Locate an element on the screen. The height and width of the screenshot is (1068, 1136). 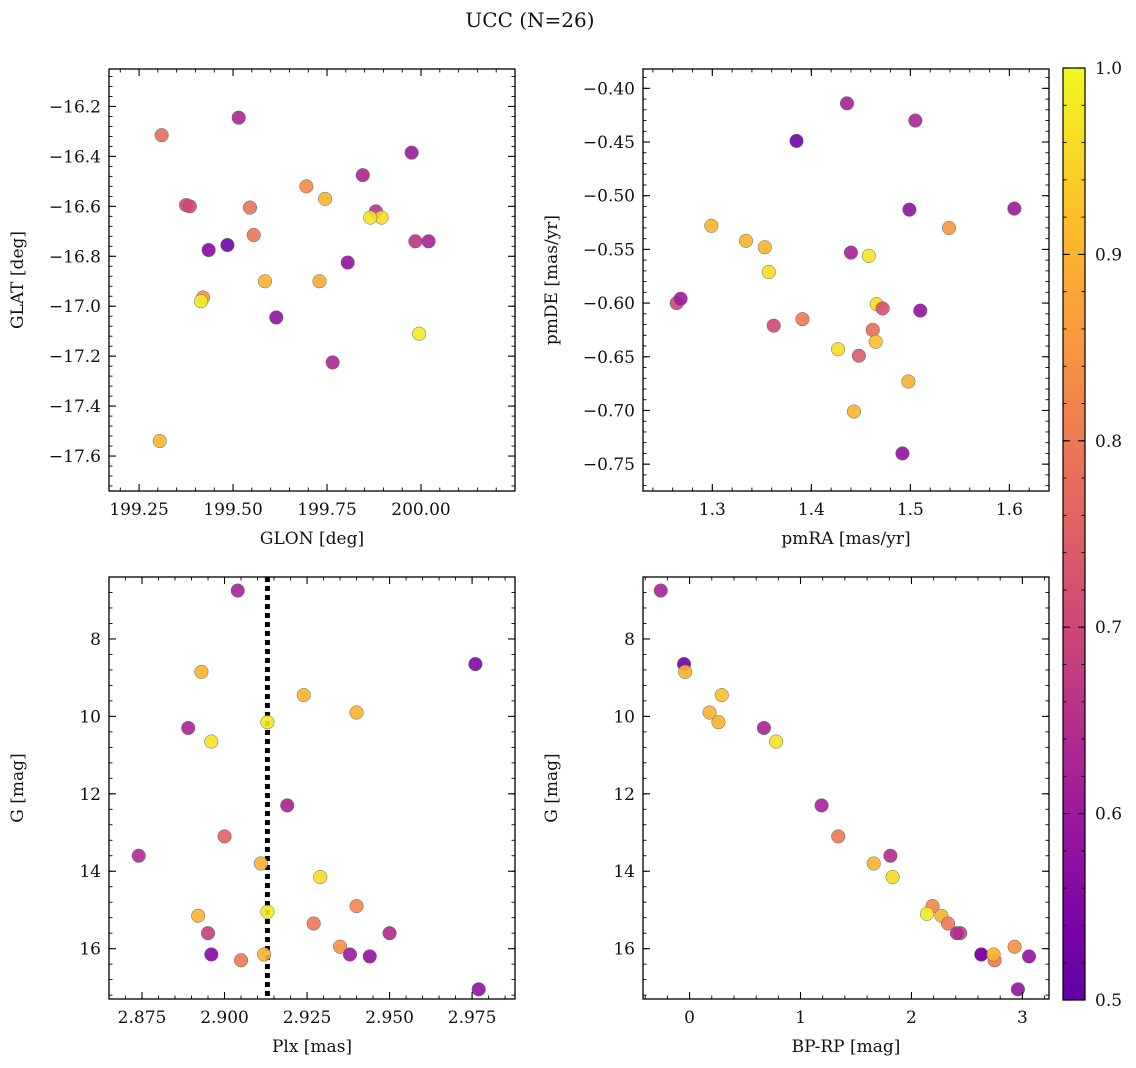
x-tick-label: 2.900 is located at coordinates (224, 1018).